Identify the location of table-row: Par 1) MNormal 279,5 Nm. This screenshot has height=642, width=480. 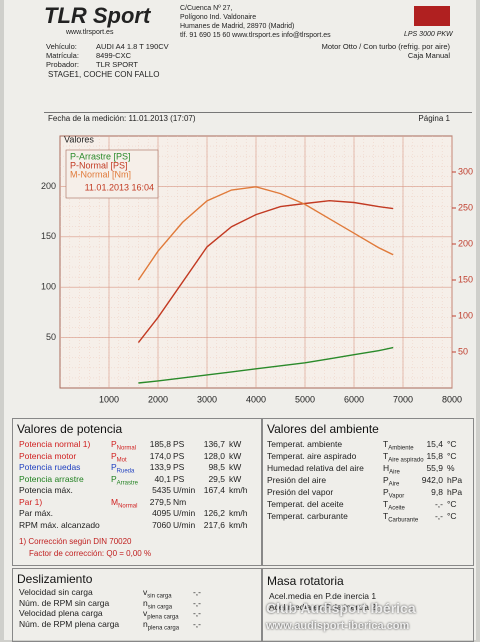
(137, 503).